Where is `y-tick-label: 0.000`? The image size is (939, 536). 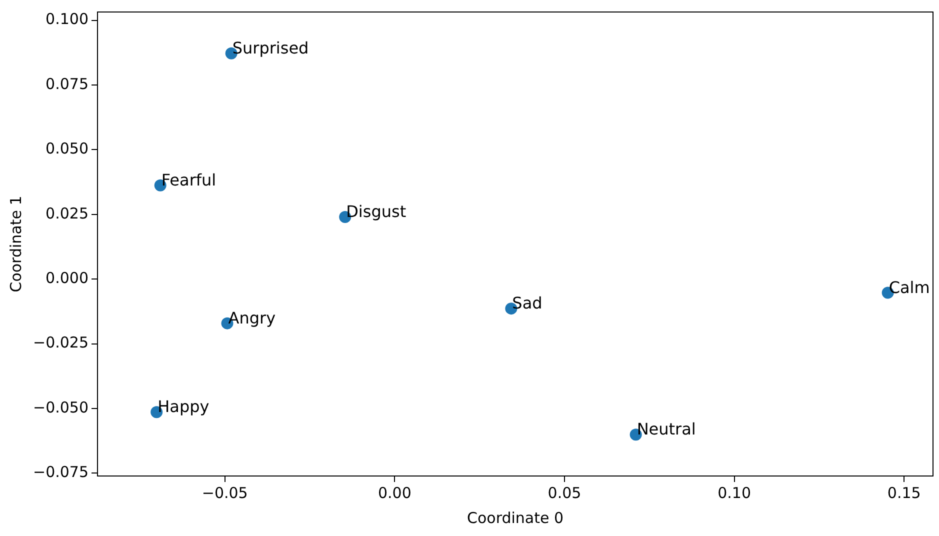 y-tick-label: 0.000 is located at coordinates (67, 277).